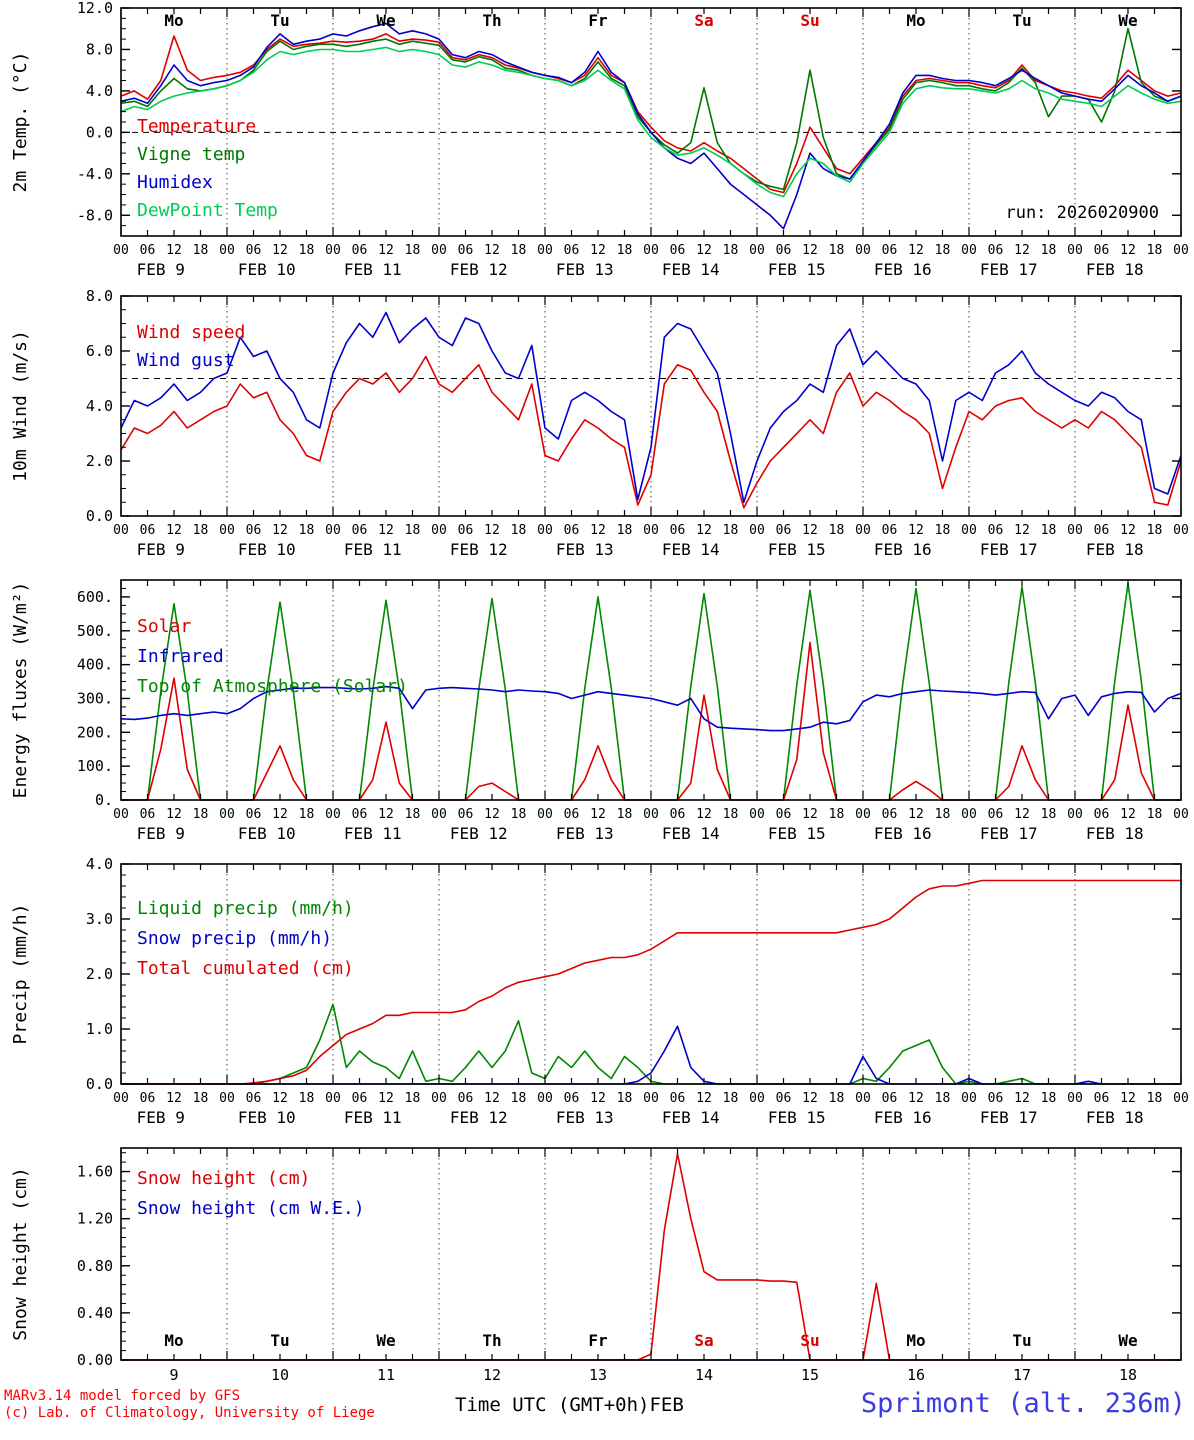 The height and width of the screenshot is (1440, 1194). Describe the element at coordinates (95, 1172) in the screenshot. I see `y-tick-label: 1.60` at that location.